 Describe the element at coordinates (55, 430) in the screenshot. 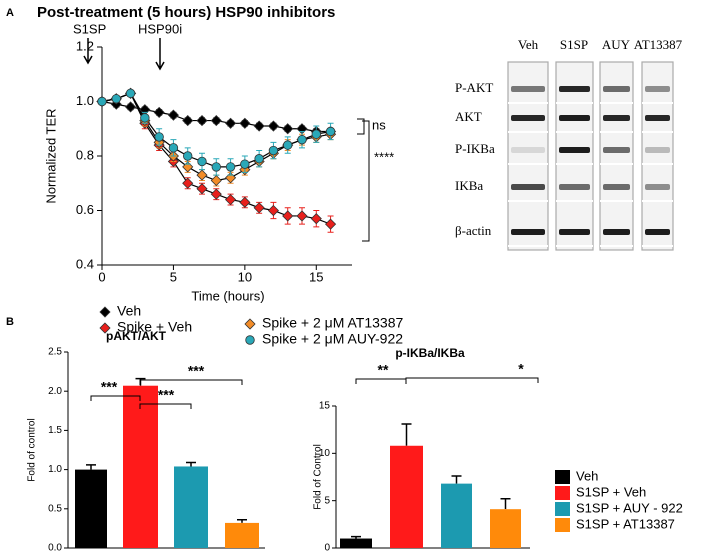

I see `y-tick-label: 1.5` at that location.